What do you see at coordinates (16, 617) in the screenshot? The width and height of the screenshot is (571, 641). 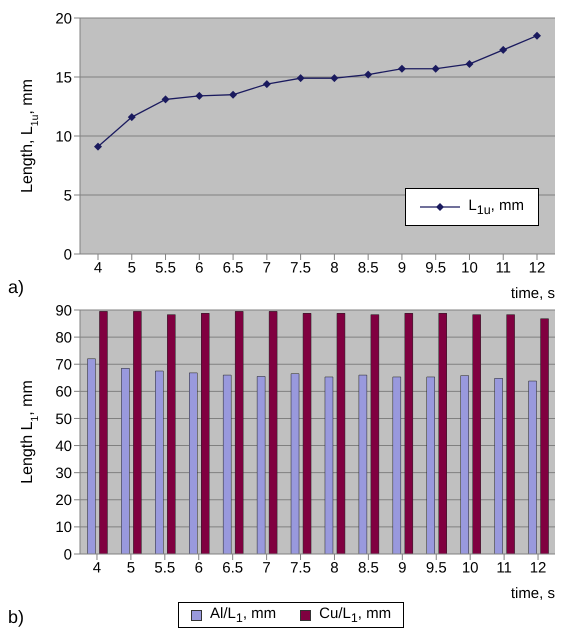 I see `text: b)` at bounding box center [16, 617].